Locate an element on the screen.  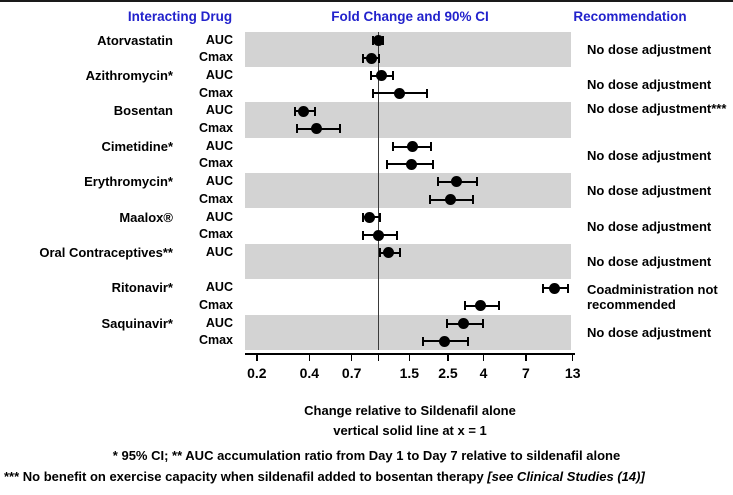
footnote-clinical-studies-ref: [see Clinical Studies (14)] is located at coordinates (566, 476).